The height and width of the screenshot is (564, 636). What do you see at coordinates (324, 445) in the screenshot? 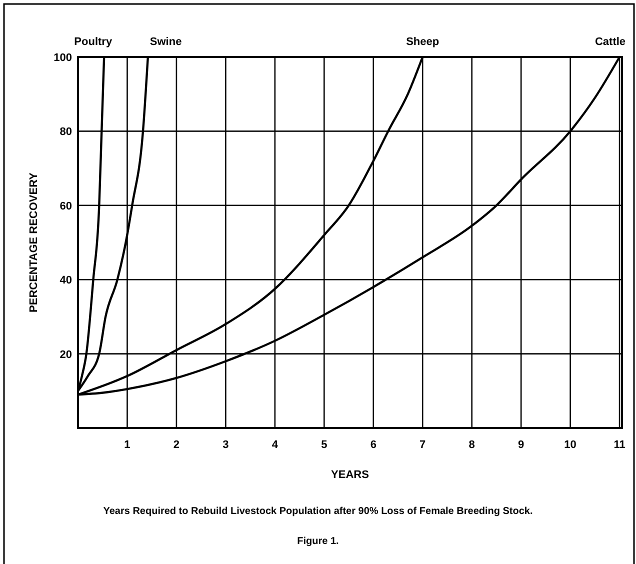
I see `x-tick-label: 5` at bounding box center [324, 445].